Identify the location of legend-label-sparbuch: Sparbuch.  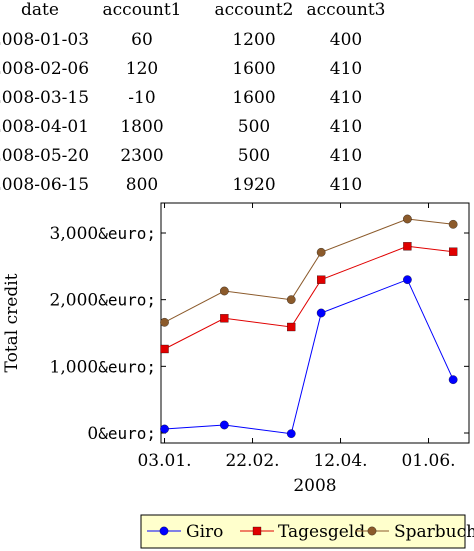
(434, 532).